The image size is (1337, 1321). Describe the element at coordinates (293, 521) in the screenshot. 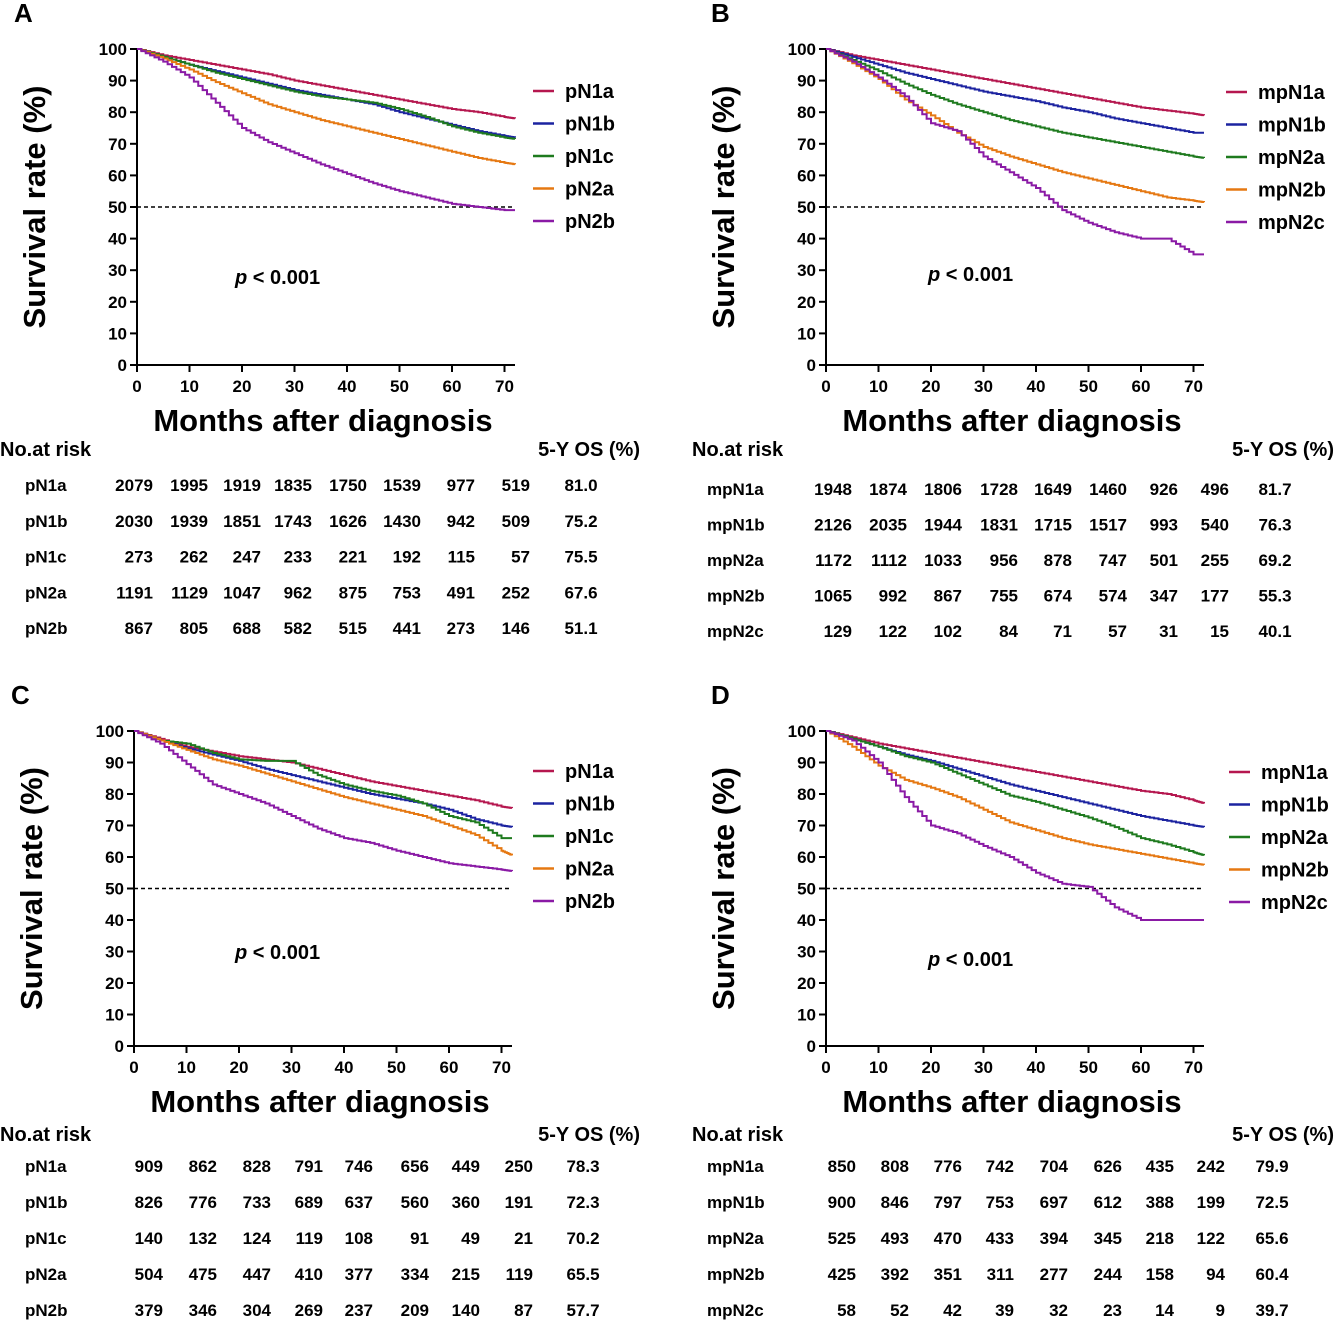

I see `risk-count-cell: 1743` at that location.